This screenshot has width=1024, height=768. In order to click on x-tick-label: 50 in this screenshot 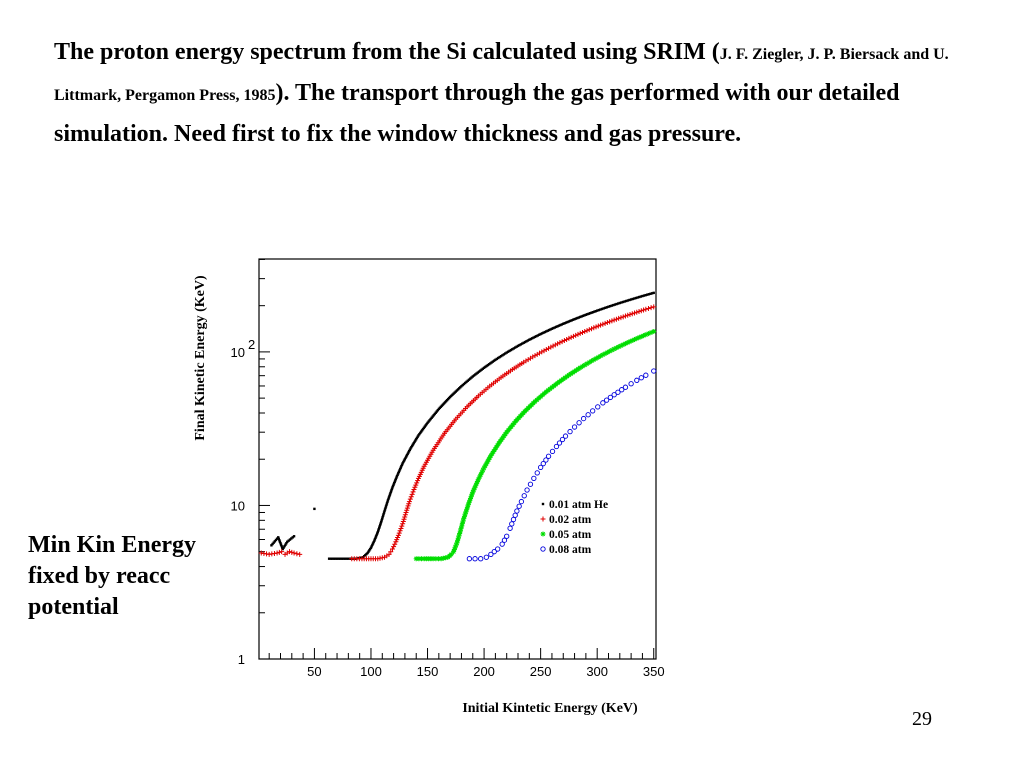, I will do `click(314, 671)`.